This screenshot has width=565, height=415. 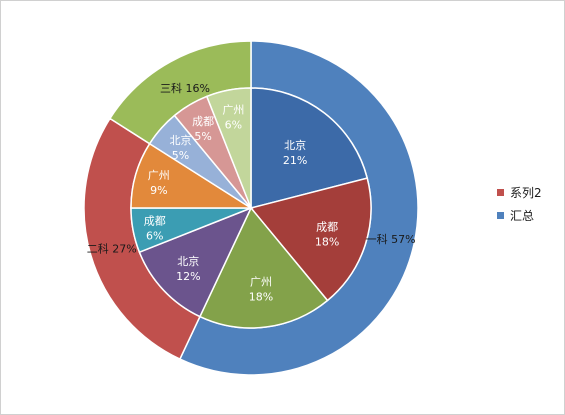 What do you see at coordinates (180, 155) in the screenshot?
I see `inner-label-pct-6: 5%` at bounding box center [180, 155].